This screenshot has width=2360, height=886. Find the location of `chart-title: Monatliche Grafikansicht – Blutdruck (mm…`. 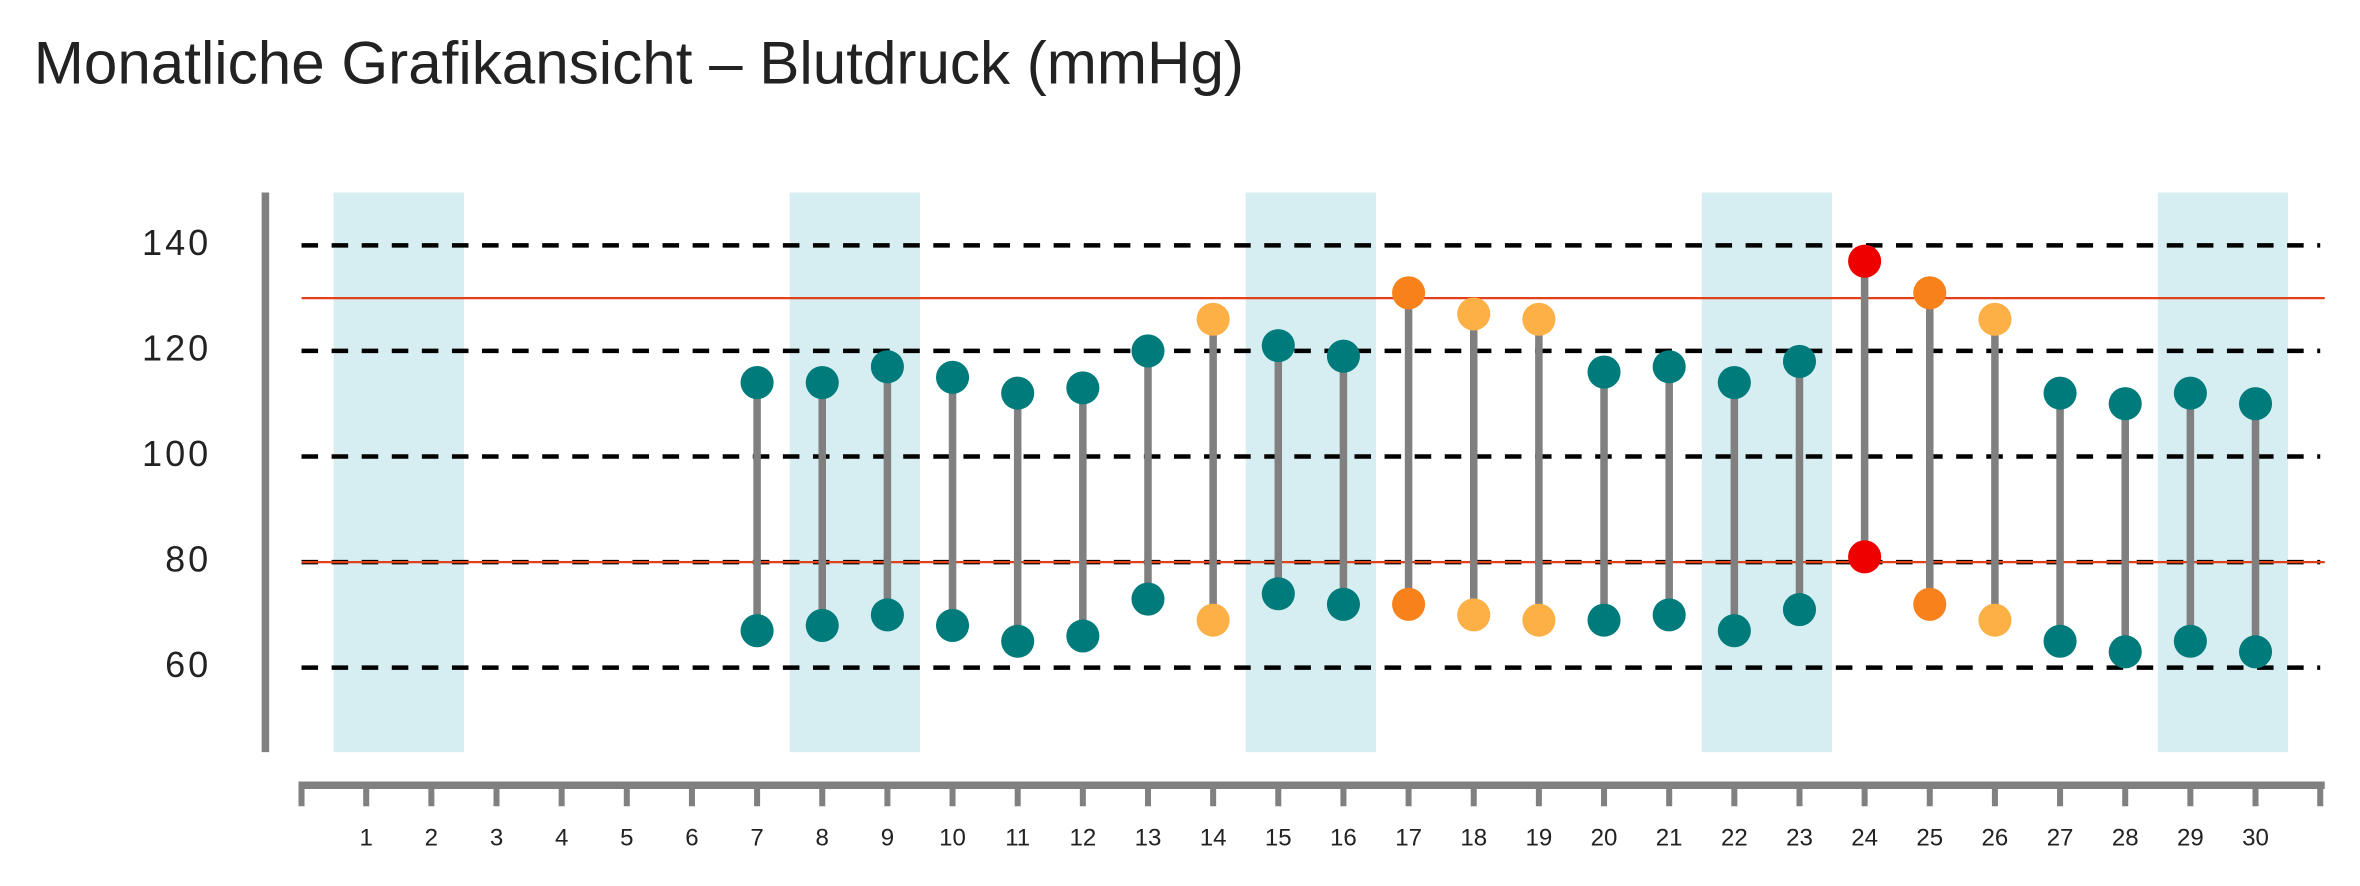

chart-title: Monatliche Grafikansicht – Blutdruck (mm… is located at coordinates (639, 63).